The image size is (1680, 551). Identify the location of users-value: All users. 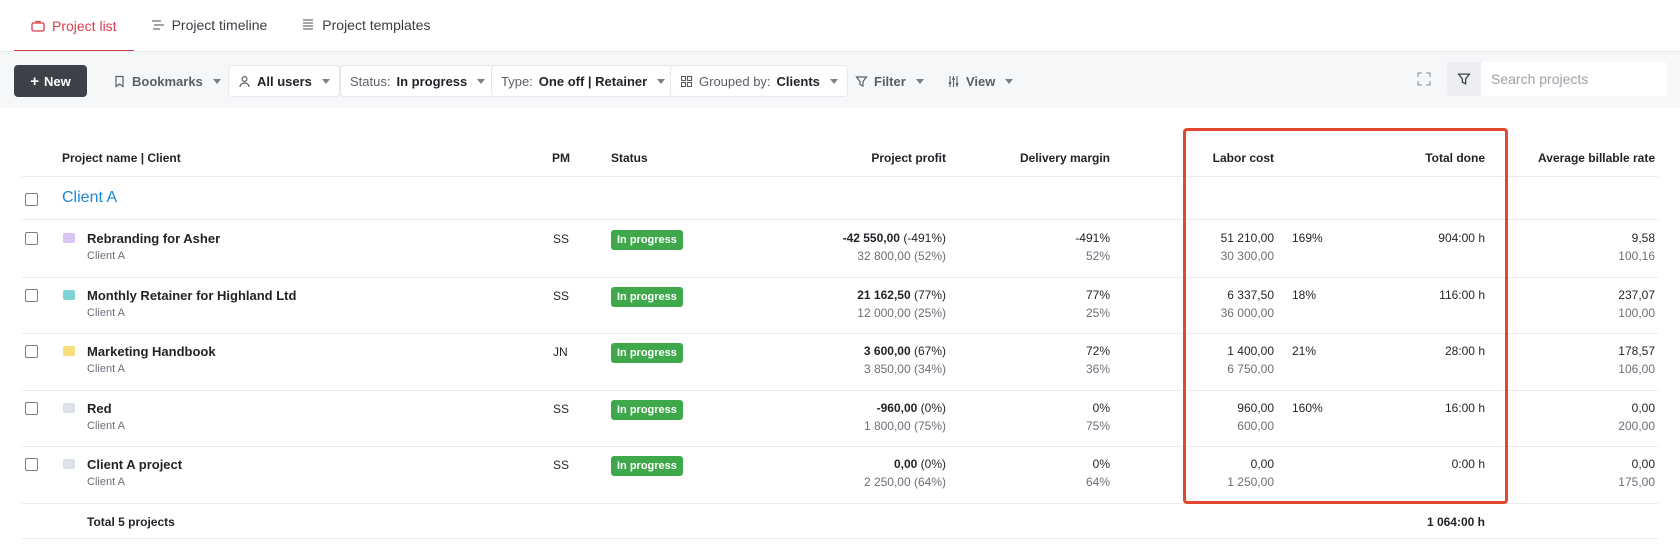
(284, 81).